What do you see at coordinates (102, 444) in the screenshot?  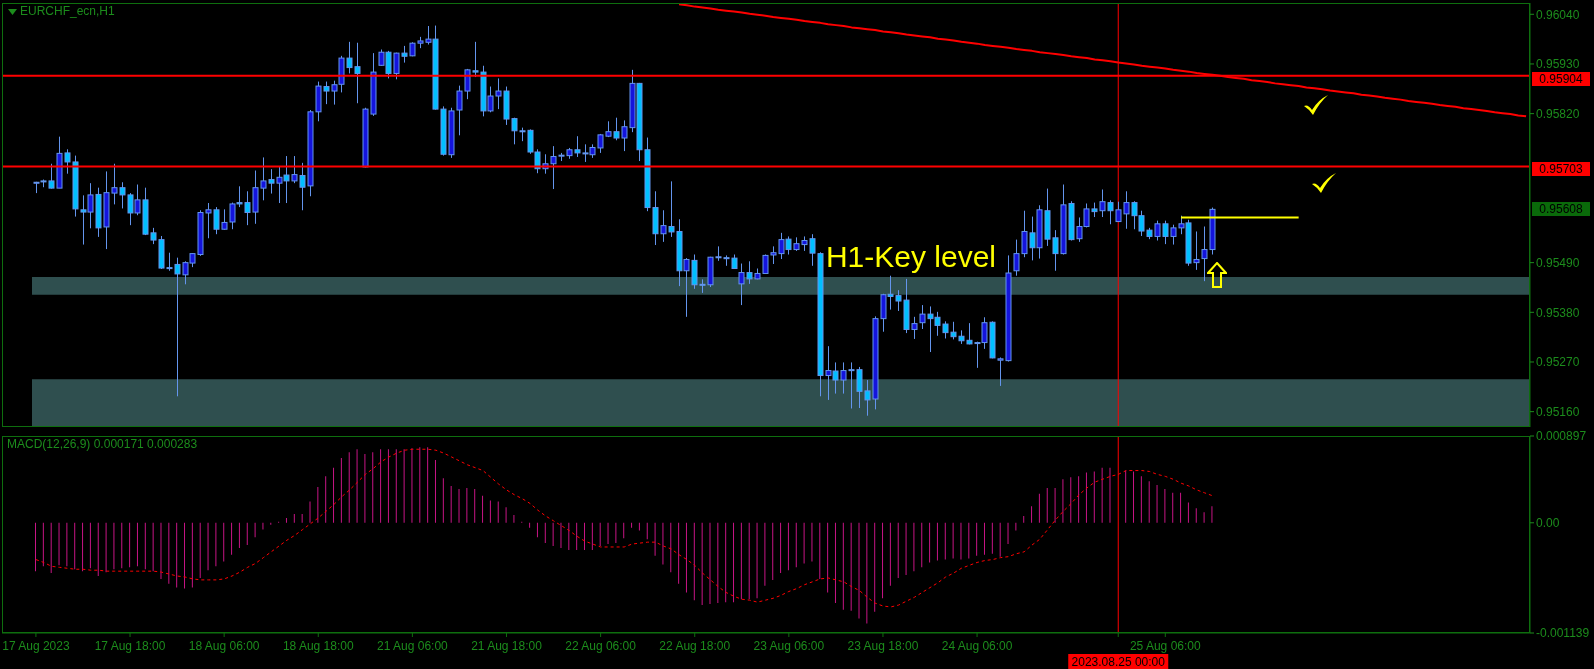 I see `chart-title: MACD(12,26,9) 0.000171 0.000283` at bounding box center [102, 444].